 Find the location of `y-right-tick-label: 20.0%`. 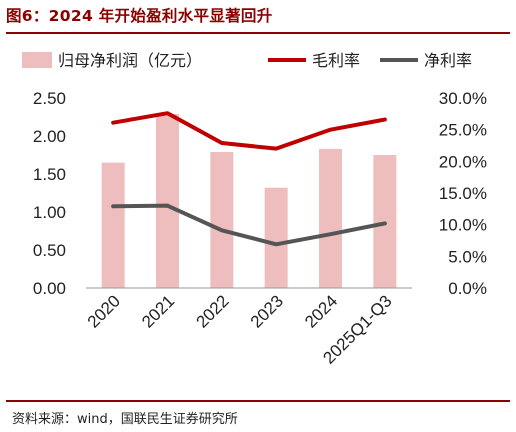

y-right-tick-label: 20.0% is located at coordinates (463, 161).